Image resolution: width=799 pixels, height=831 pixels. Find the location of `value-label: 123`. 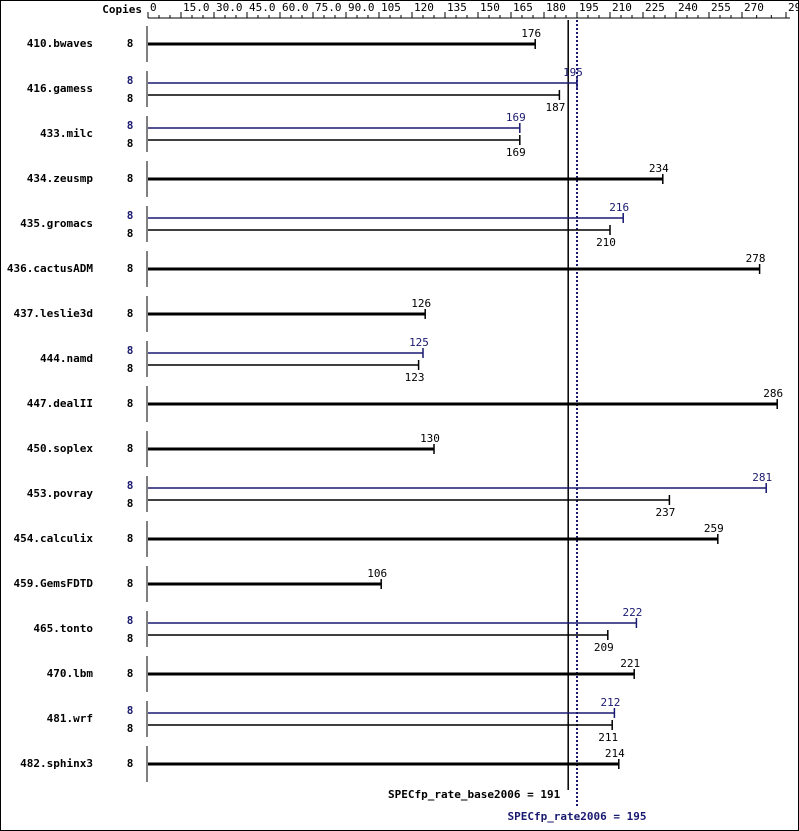

value-label: 123 is located at coordinates (415, 377).